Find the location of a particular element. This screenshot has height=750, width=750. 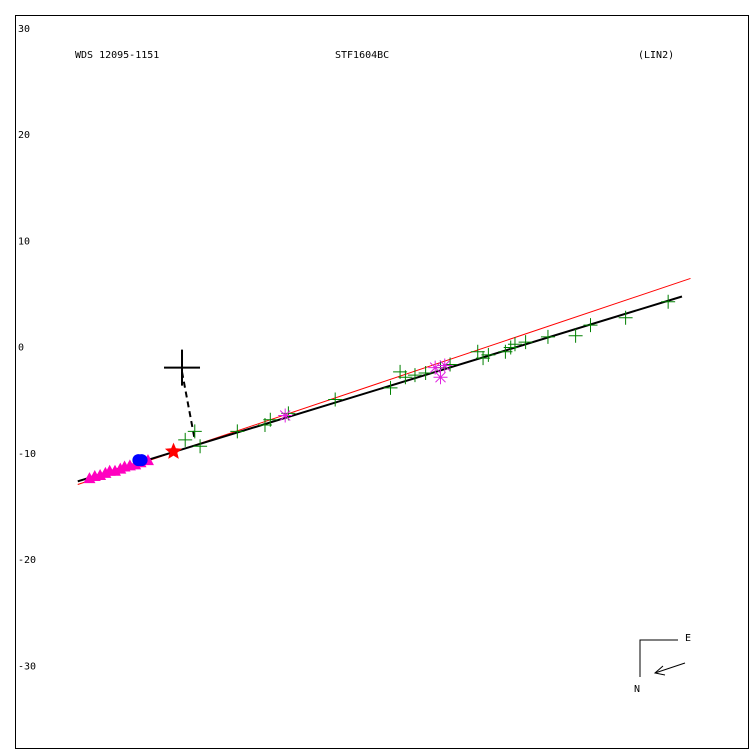

chart-subtitle: STF1604BC is located at coordinates (362, 55).